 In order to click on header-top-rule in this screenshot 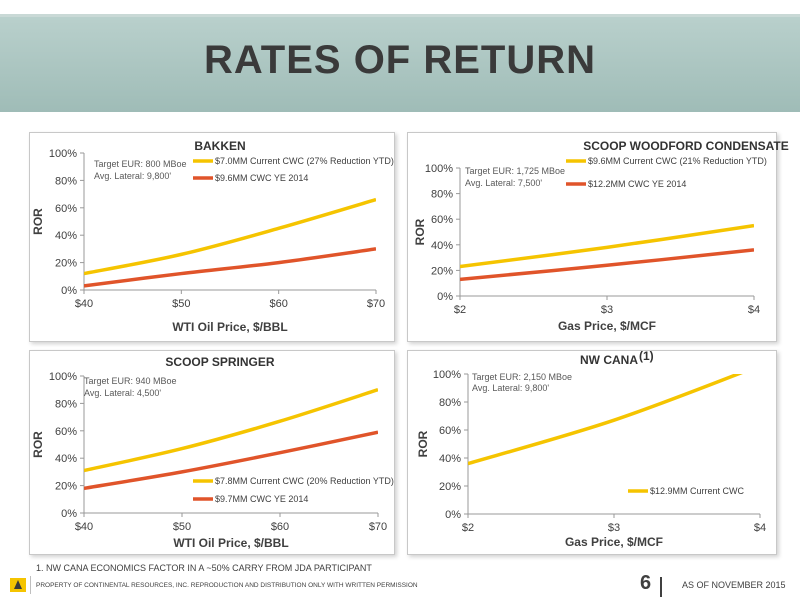, I will do `click(400, 15)`.